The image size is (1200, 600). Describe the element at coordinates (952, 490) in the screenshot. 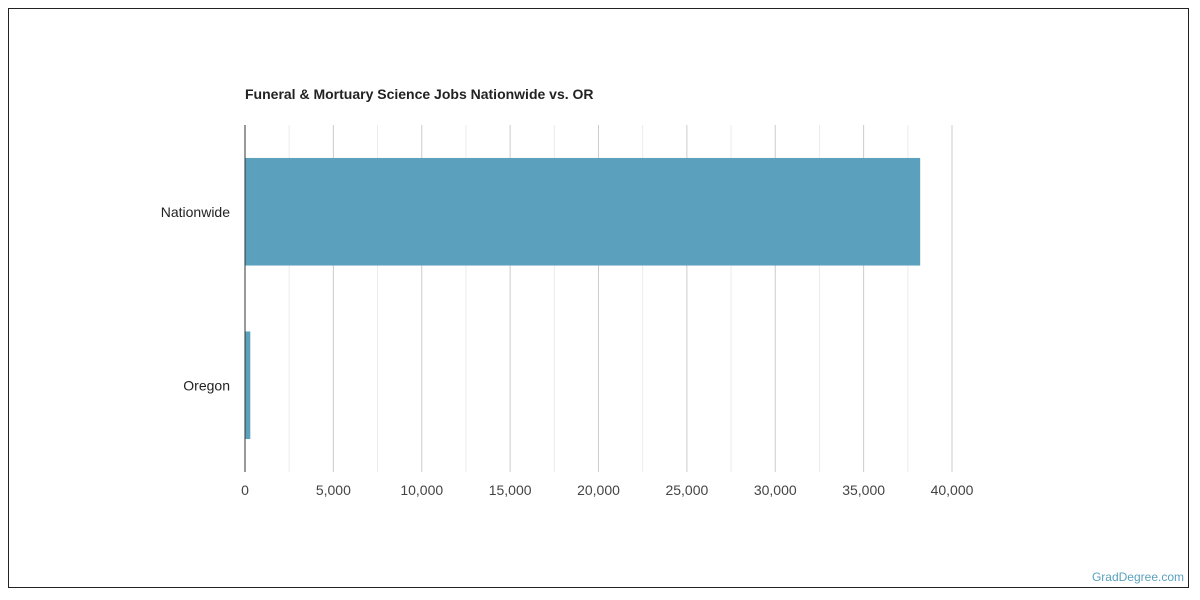

I see `x-tick-label: 40,000` at that location.